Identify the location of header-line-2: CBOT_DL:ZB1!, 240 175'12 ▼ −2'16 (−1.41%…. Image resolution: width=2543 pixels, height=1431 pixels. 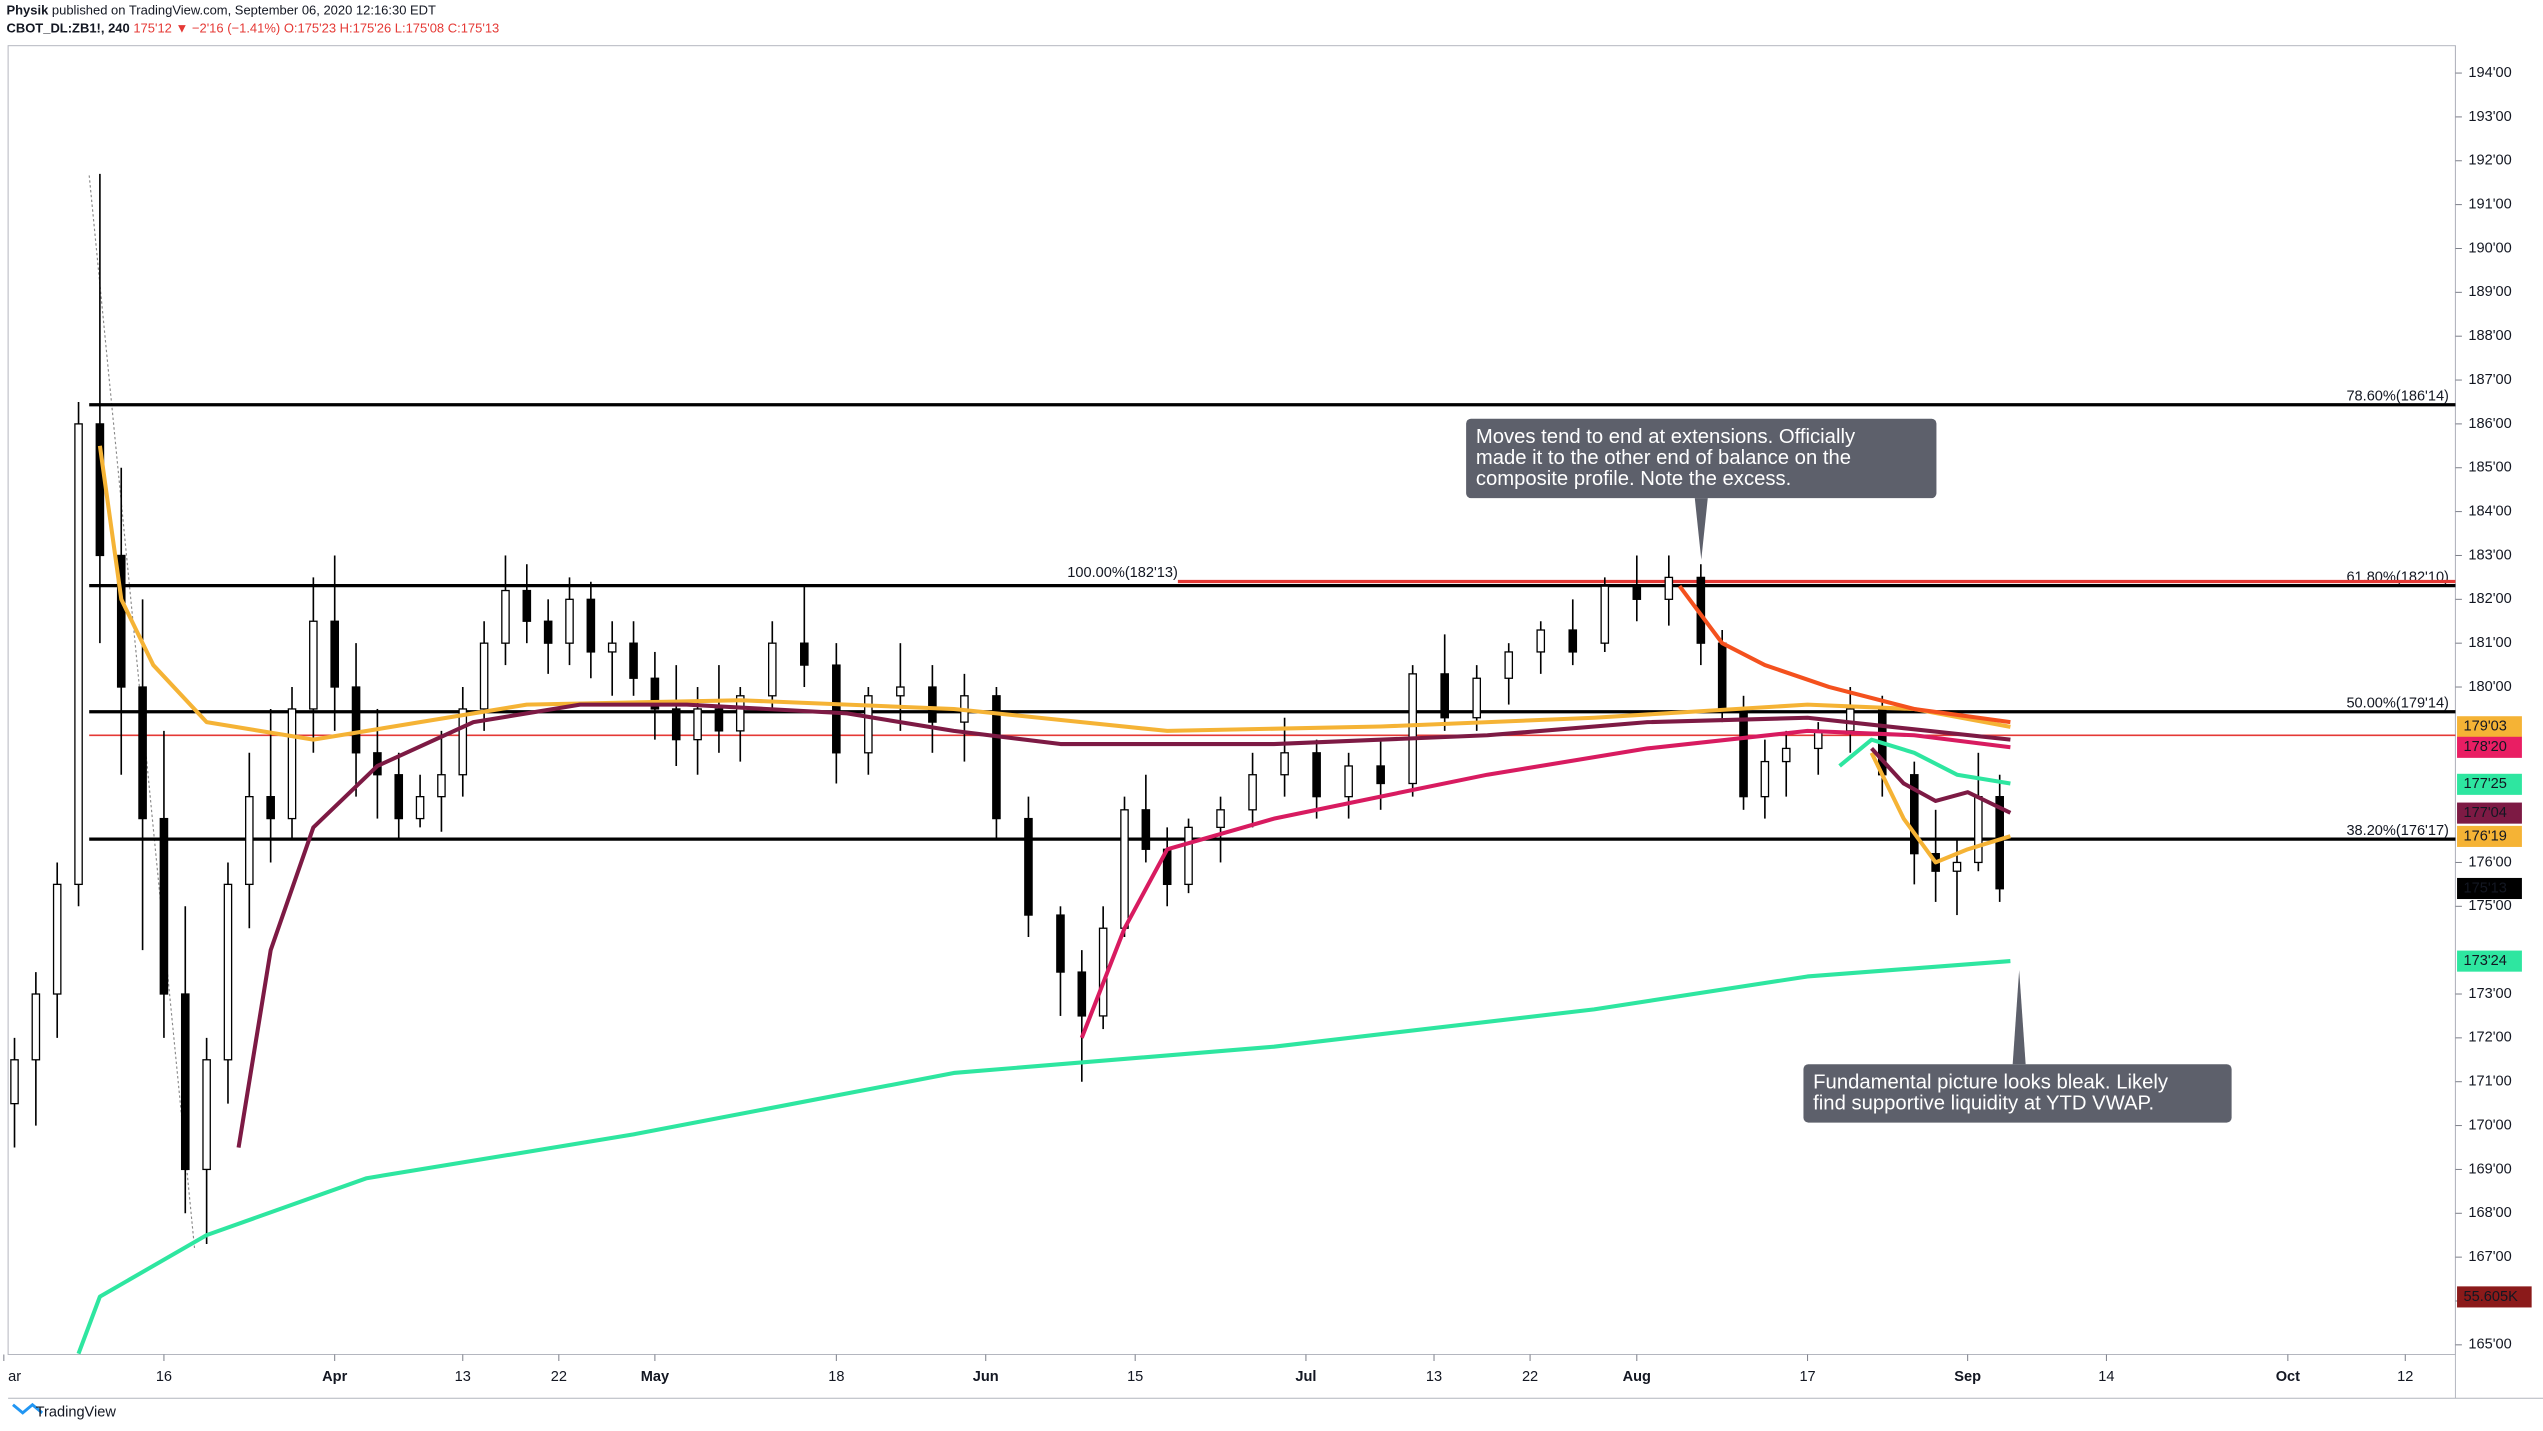
(252, 28).